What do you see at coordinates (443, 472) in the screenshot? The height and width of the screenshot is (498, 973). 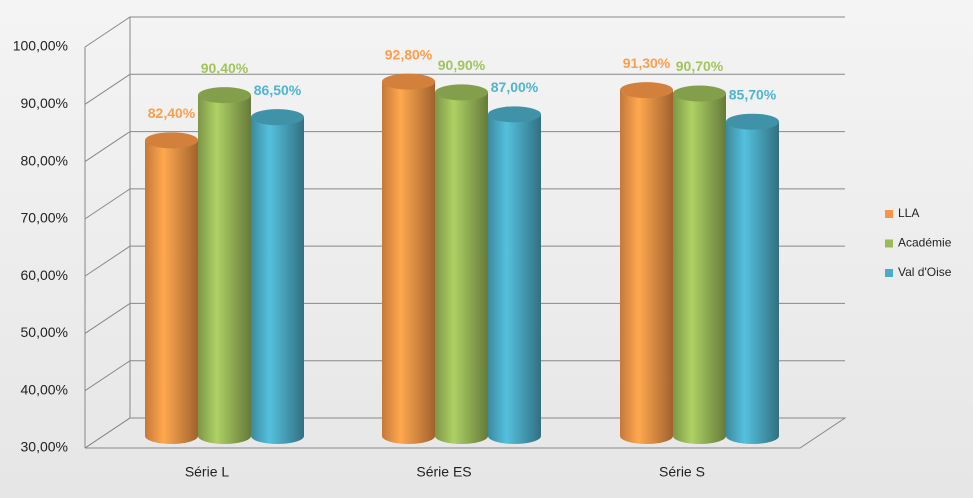 I see `x-tick-label: Série ES` at bounding box center [443, 472].